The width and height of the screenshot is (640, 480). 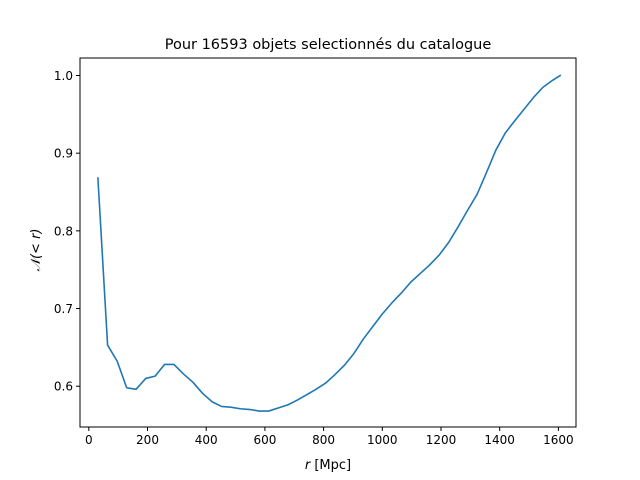 I want to click on x-tick-label: 600, so click(x=264, y=440).